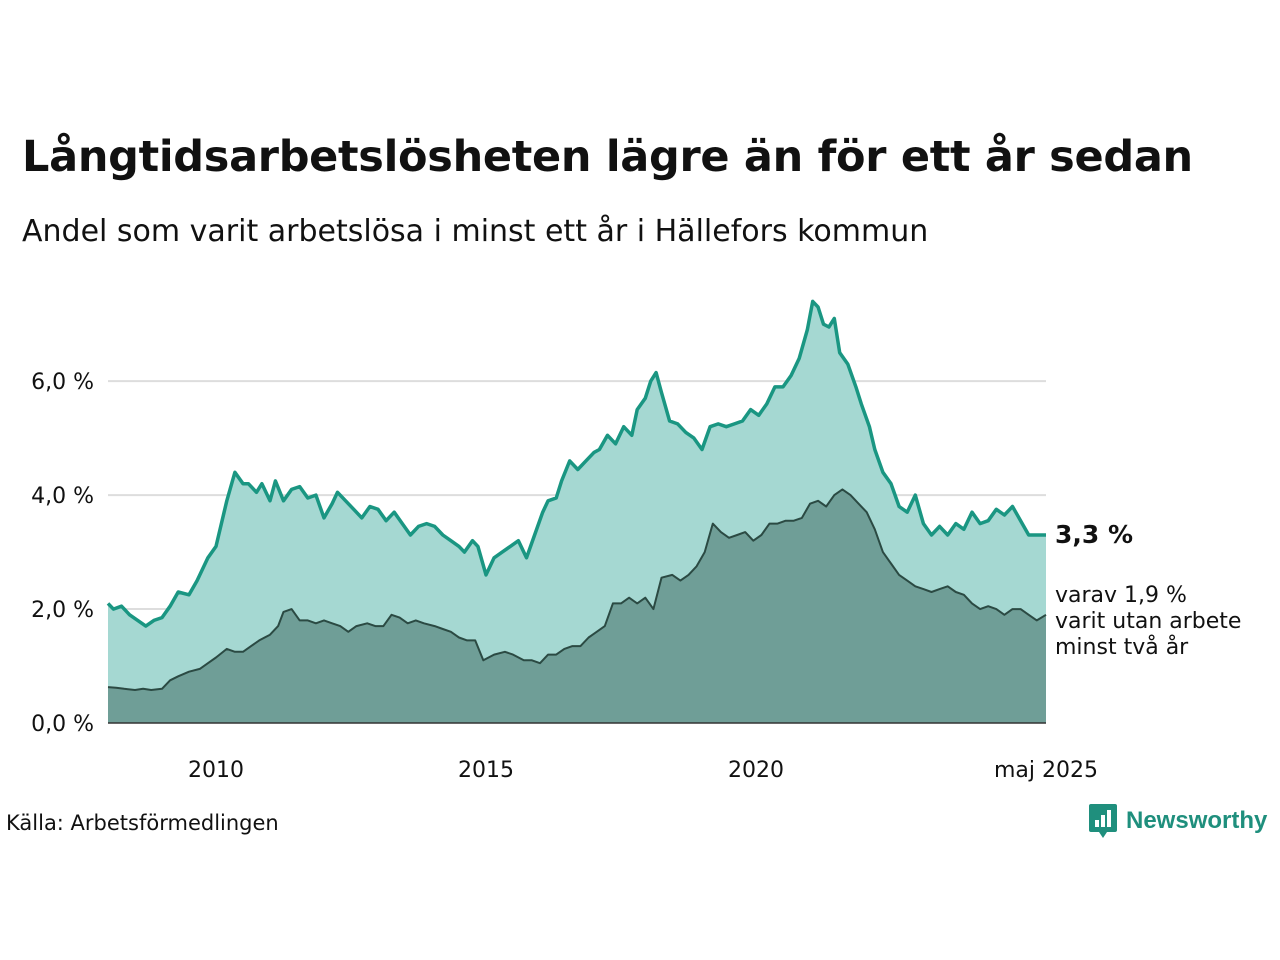 The height and width of the screenshot is (960, 1280). I want to click on brand-name: Newsworthy, so click(1197, 820).